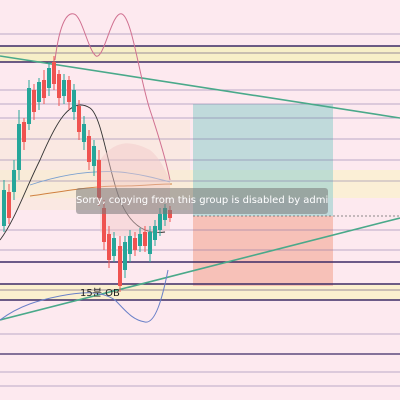 Image resolution: width=400 pixels, height=400 pixels. I want to click on zone-upper, so click(200, 54).